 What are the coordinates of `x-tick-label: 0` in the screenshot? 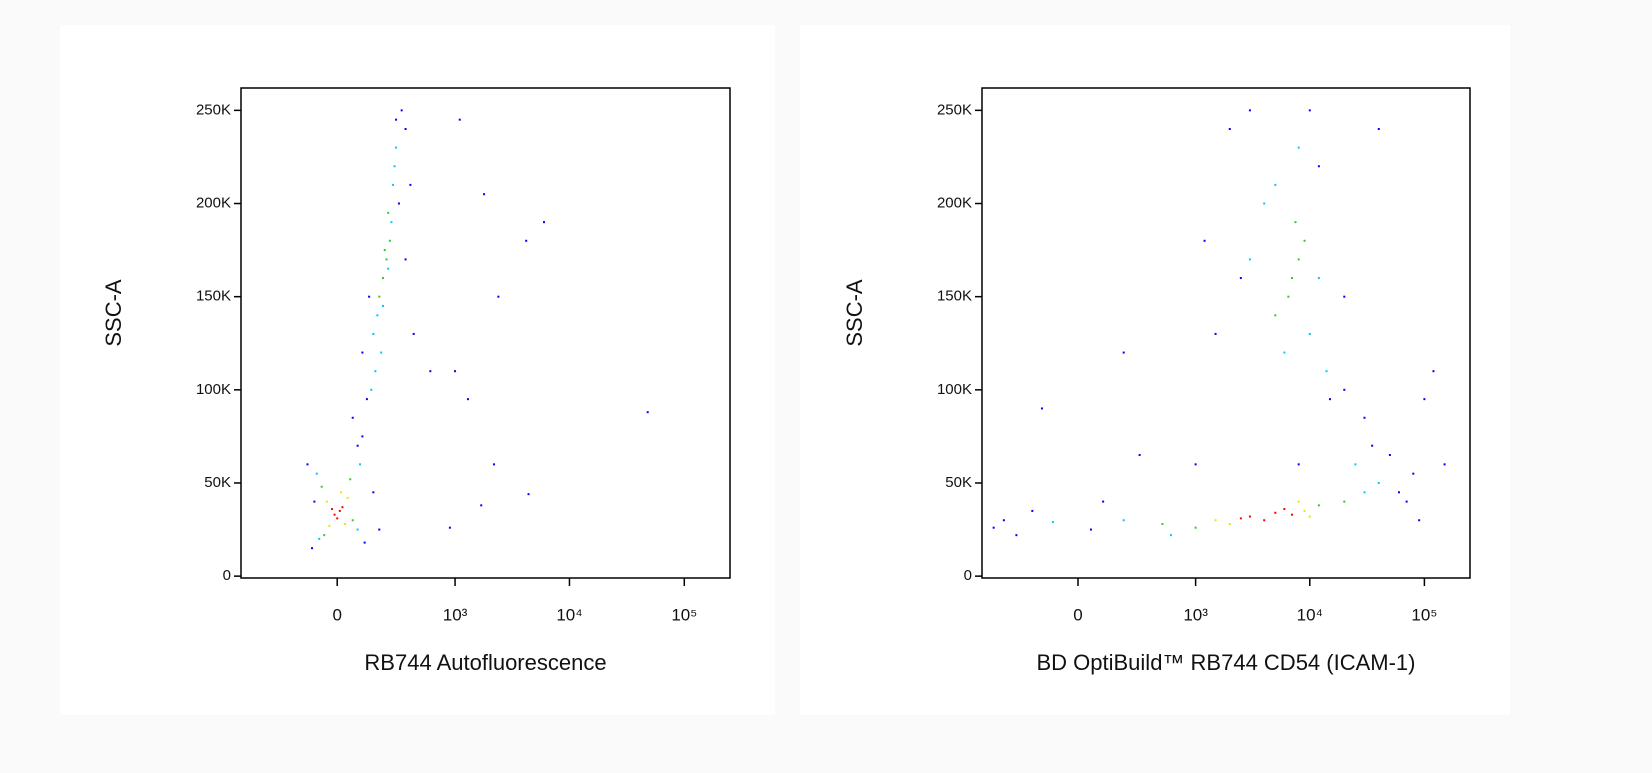 It's located at (1077, 614).